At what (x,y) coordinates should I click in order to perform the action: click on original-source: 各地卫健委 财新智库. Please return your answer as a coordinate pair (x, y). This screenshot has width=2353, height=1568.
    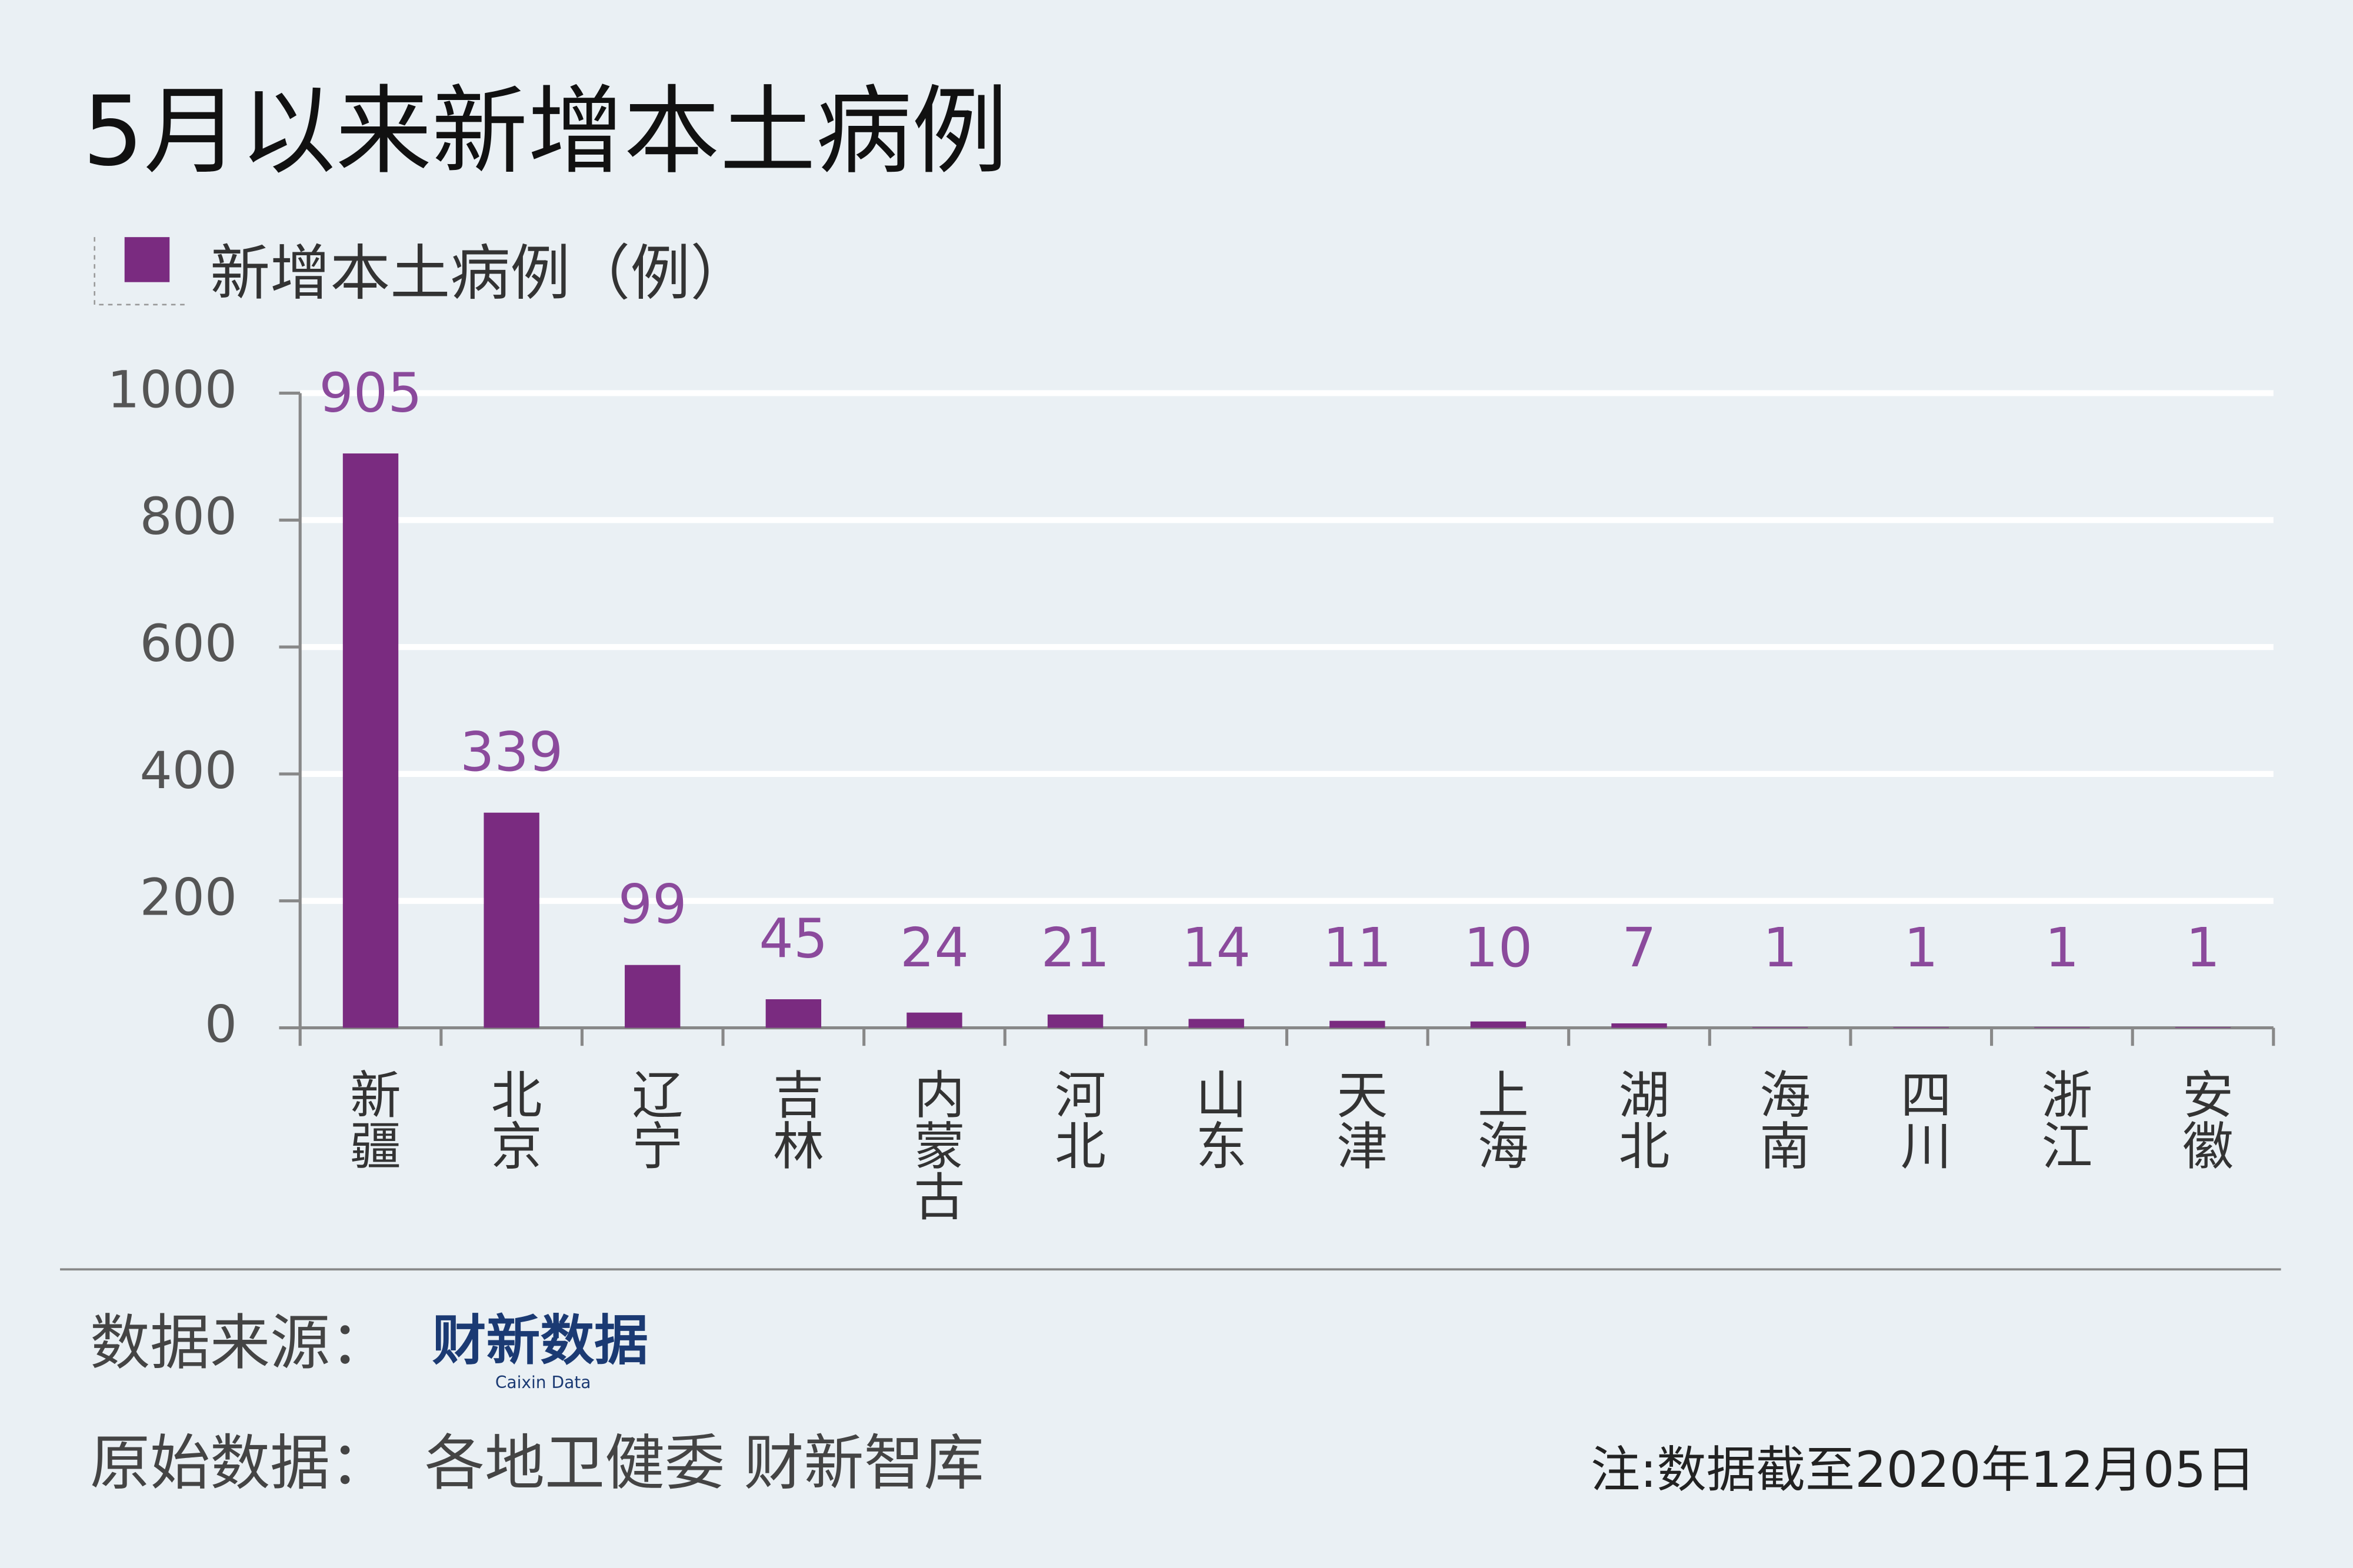
    Looking at the image, I should click on (705, 1464).